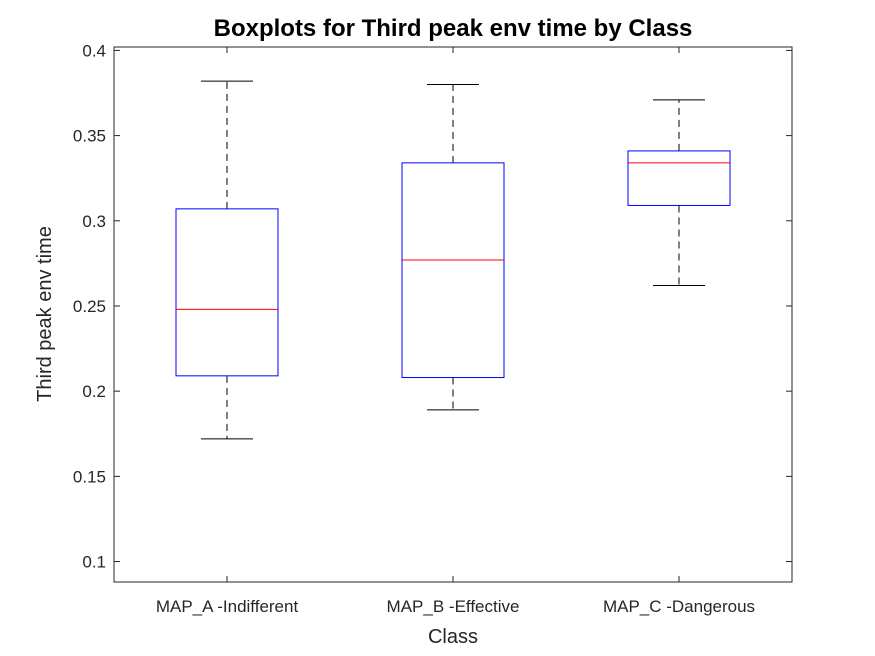  What do you see at coordinates (453, 606) in the screenshot?
I see `x-tick-label: MAP_B -Effective` at bounding box center [453, 606].